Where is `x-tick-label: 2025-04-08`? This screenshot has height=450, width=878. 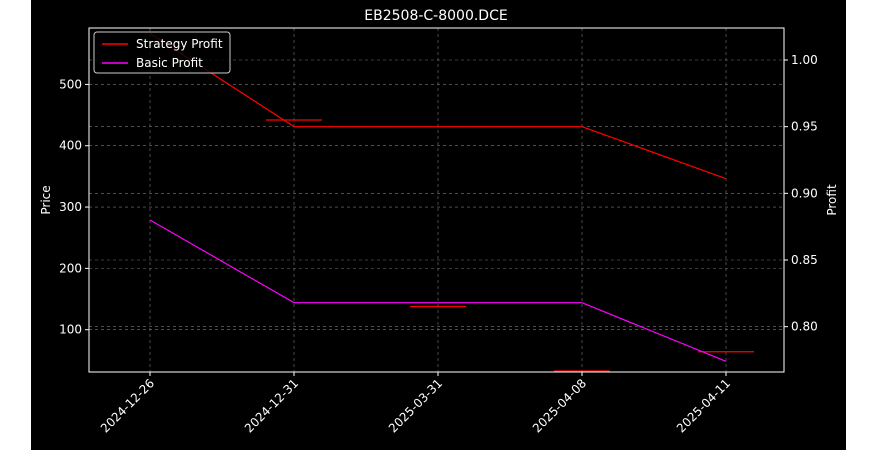
x-tick-label: 2025-04-08 is located at coordinates (559, 405).